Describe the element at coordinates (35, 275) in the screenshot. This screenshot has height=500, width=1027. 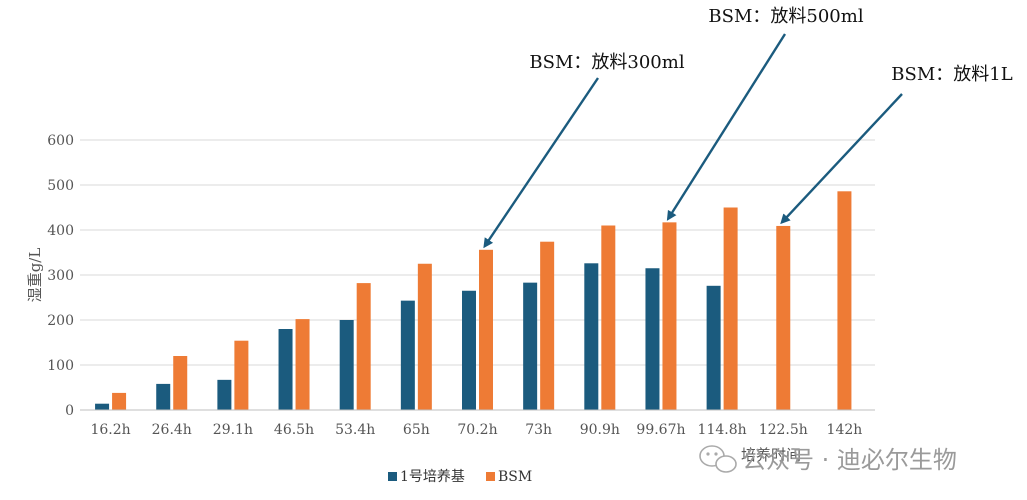
I see `y-axis-title: 湿重g/L` at that location.